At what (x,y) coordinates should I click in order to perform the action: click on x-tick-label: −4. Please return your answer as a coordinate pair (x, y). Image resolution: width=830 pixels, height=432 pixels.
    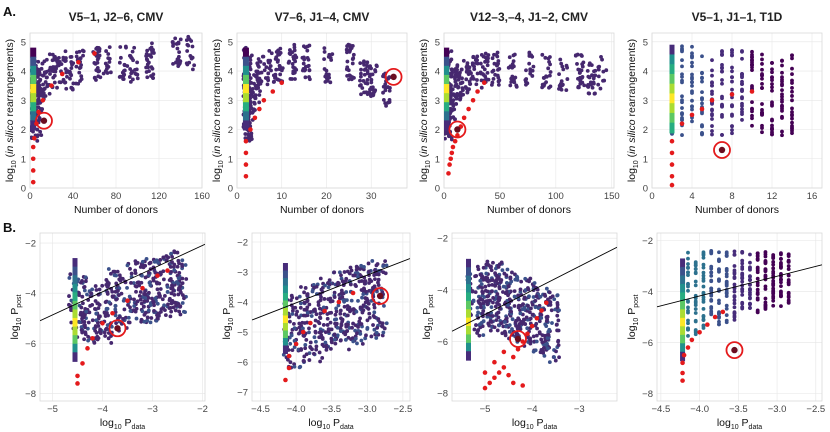
    Looking at the image, I should click on (532, 409).